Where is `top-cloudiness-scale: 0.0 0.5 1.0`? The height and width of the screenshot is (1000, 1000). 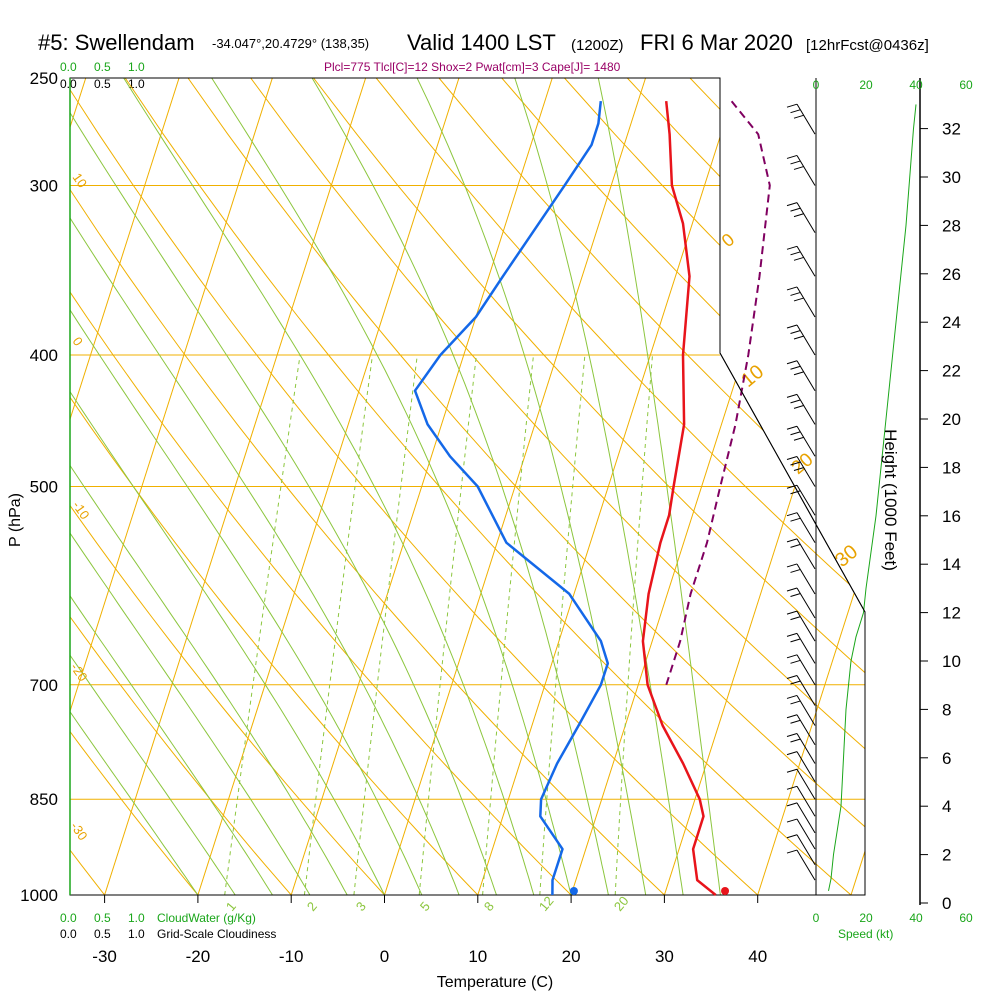 top-cloudiness-scale: 0.0 0.5 1.0 is located at coordinates (102, 84).